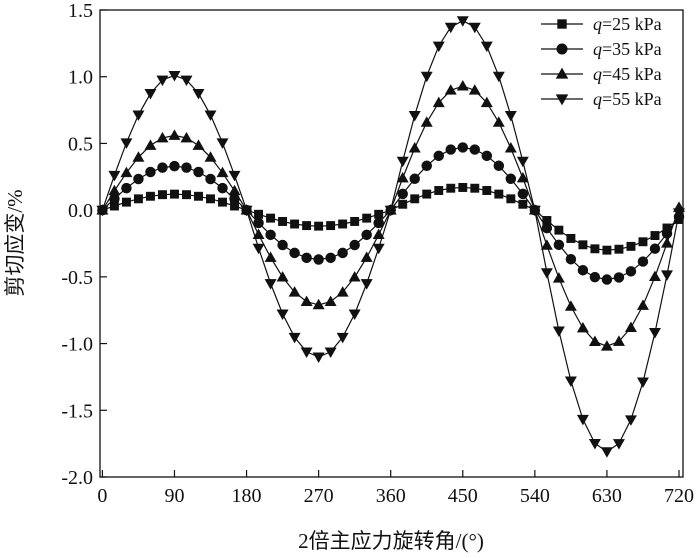  I want to click on series-square, so click(390, 219).